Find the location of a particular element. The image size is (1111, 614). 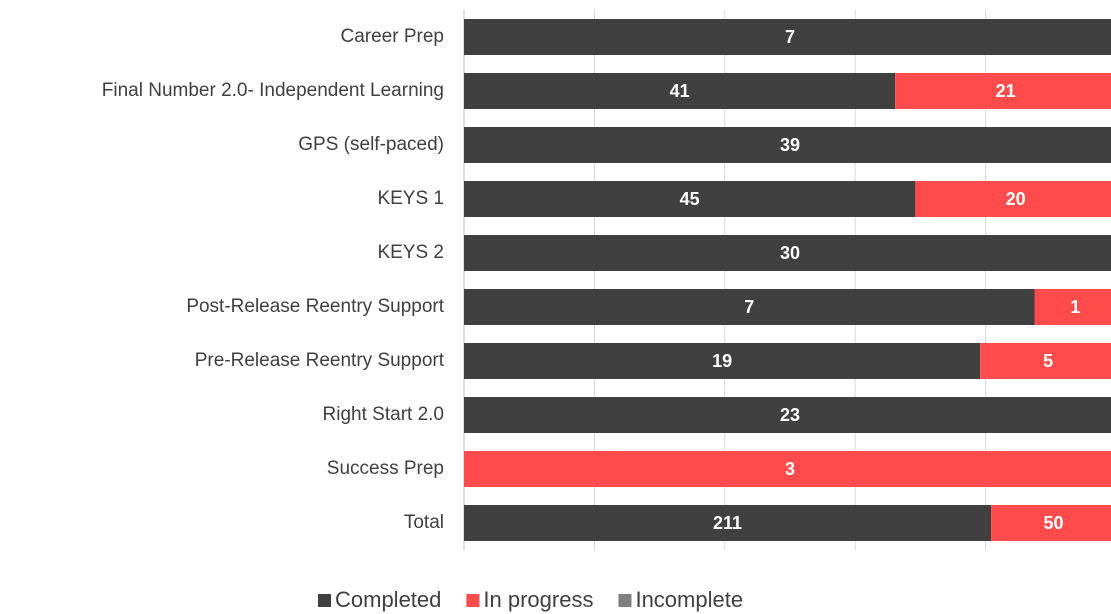

data-label: 39 is located at coordinates (790, 145).